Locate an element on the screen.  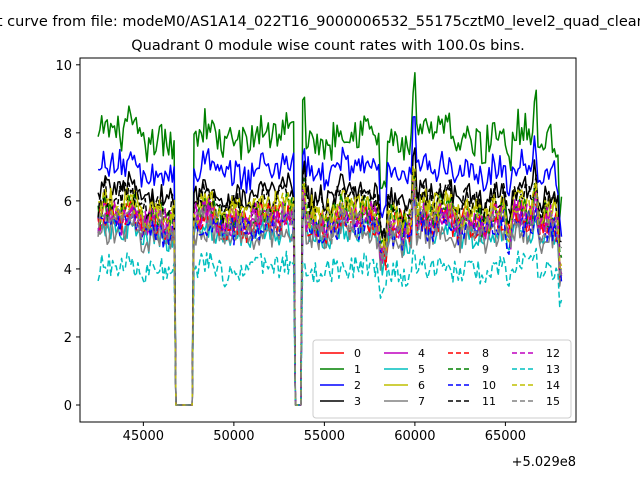
legend-label-10: 10 is located at coordinates (489, 385).